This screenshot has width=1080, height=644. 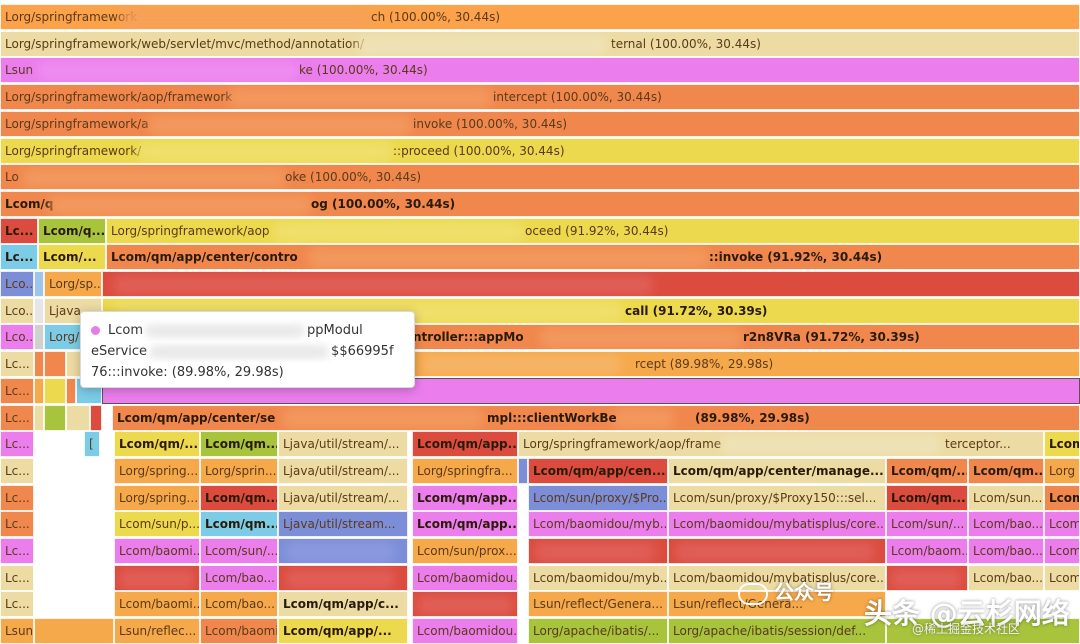 I want to click on flame-frame: Lorg, so click(x=1062, y=470).